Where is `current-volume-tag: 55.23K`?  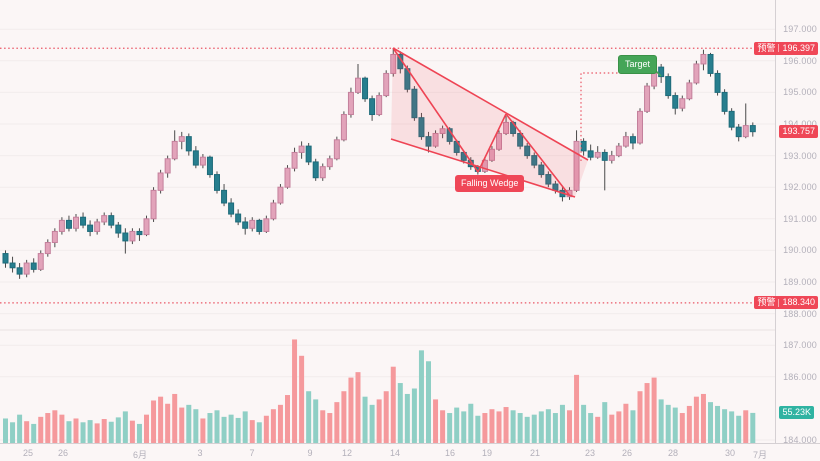
current-volume-tag: 55.23K is located at coordinates (796, 413).